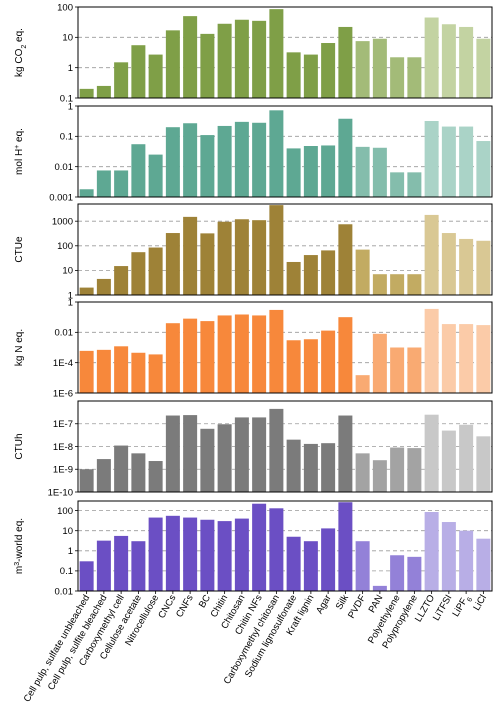  Describe the element at coordinates (63, 447) in the screenshot. I see `y-tick-label: 1E-8` at that location.